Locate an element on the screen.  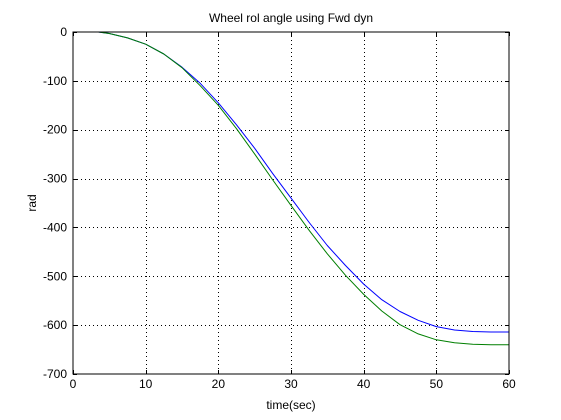
y-tick-label: -300 is located at coordinates (55, 179).